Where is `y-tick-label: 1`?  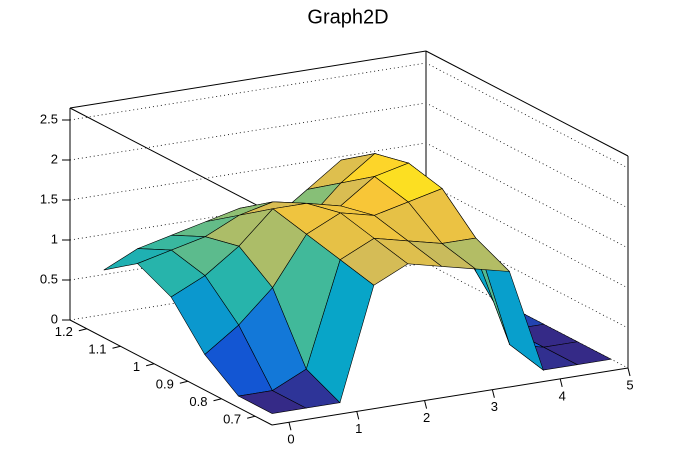 y-tick-label: 1 is located at coordinates (136, 366).